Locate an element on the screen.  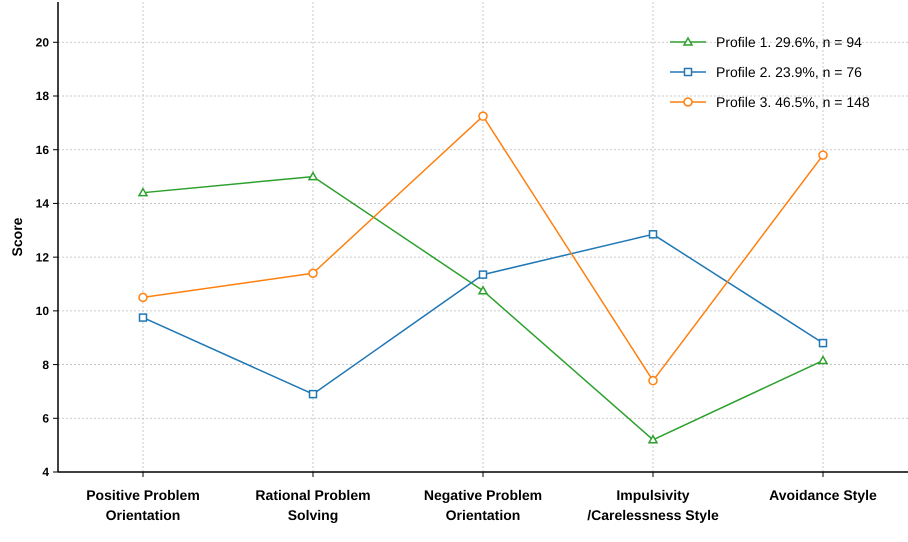
y-tick-label: 12 is located at coordinates (43, 257).